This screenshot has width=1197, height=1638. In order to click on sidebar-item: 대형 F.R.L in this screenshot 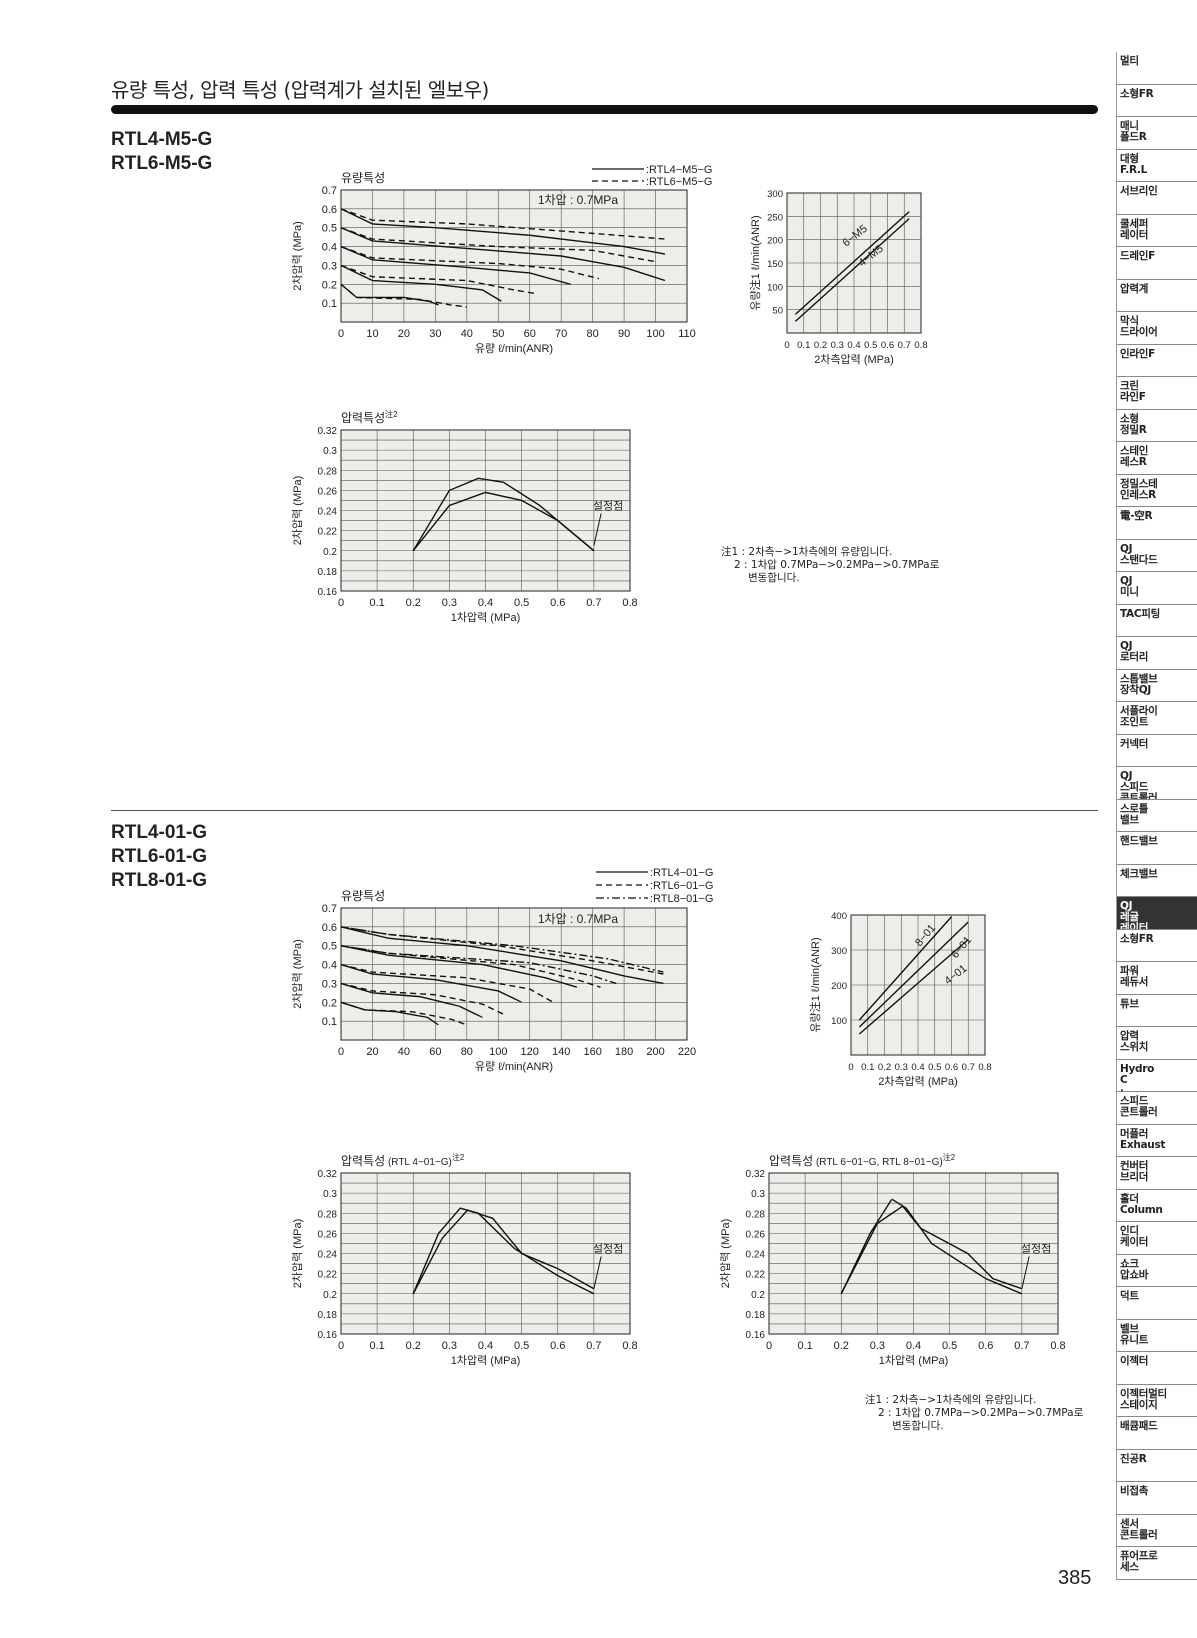, I will do `click(1157, 166)`.